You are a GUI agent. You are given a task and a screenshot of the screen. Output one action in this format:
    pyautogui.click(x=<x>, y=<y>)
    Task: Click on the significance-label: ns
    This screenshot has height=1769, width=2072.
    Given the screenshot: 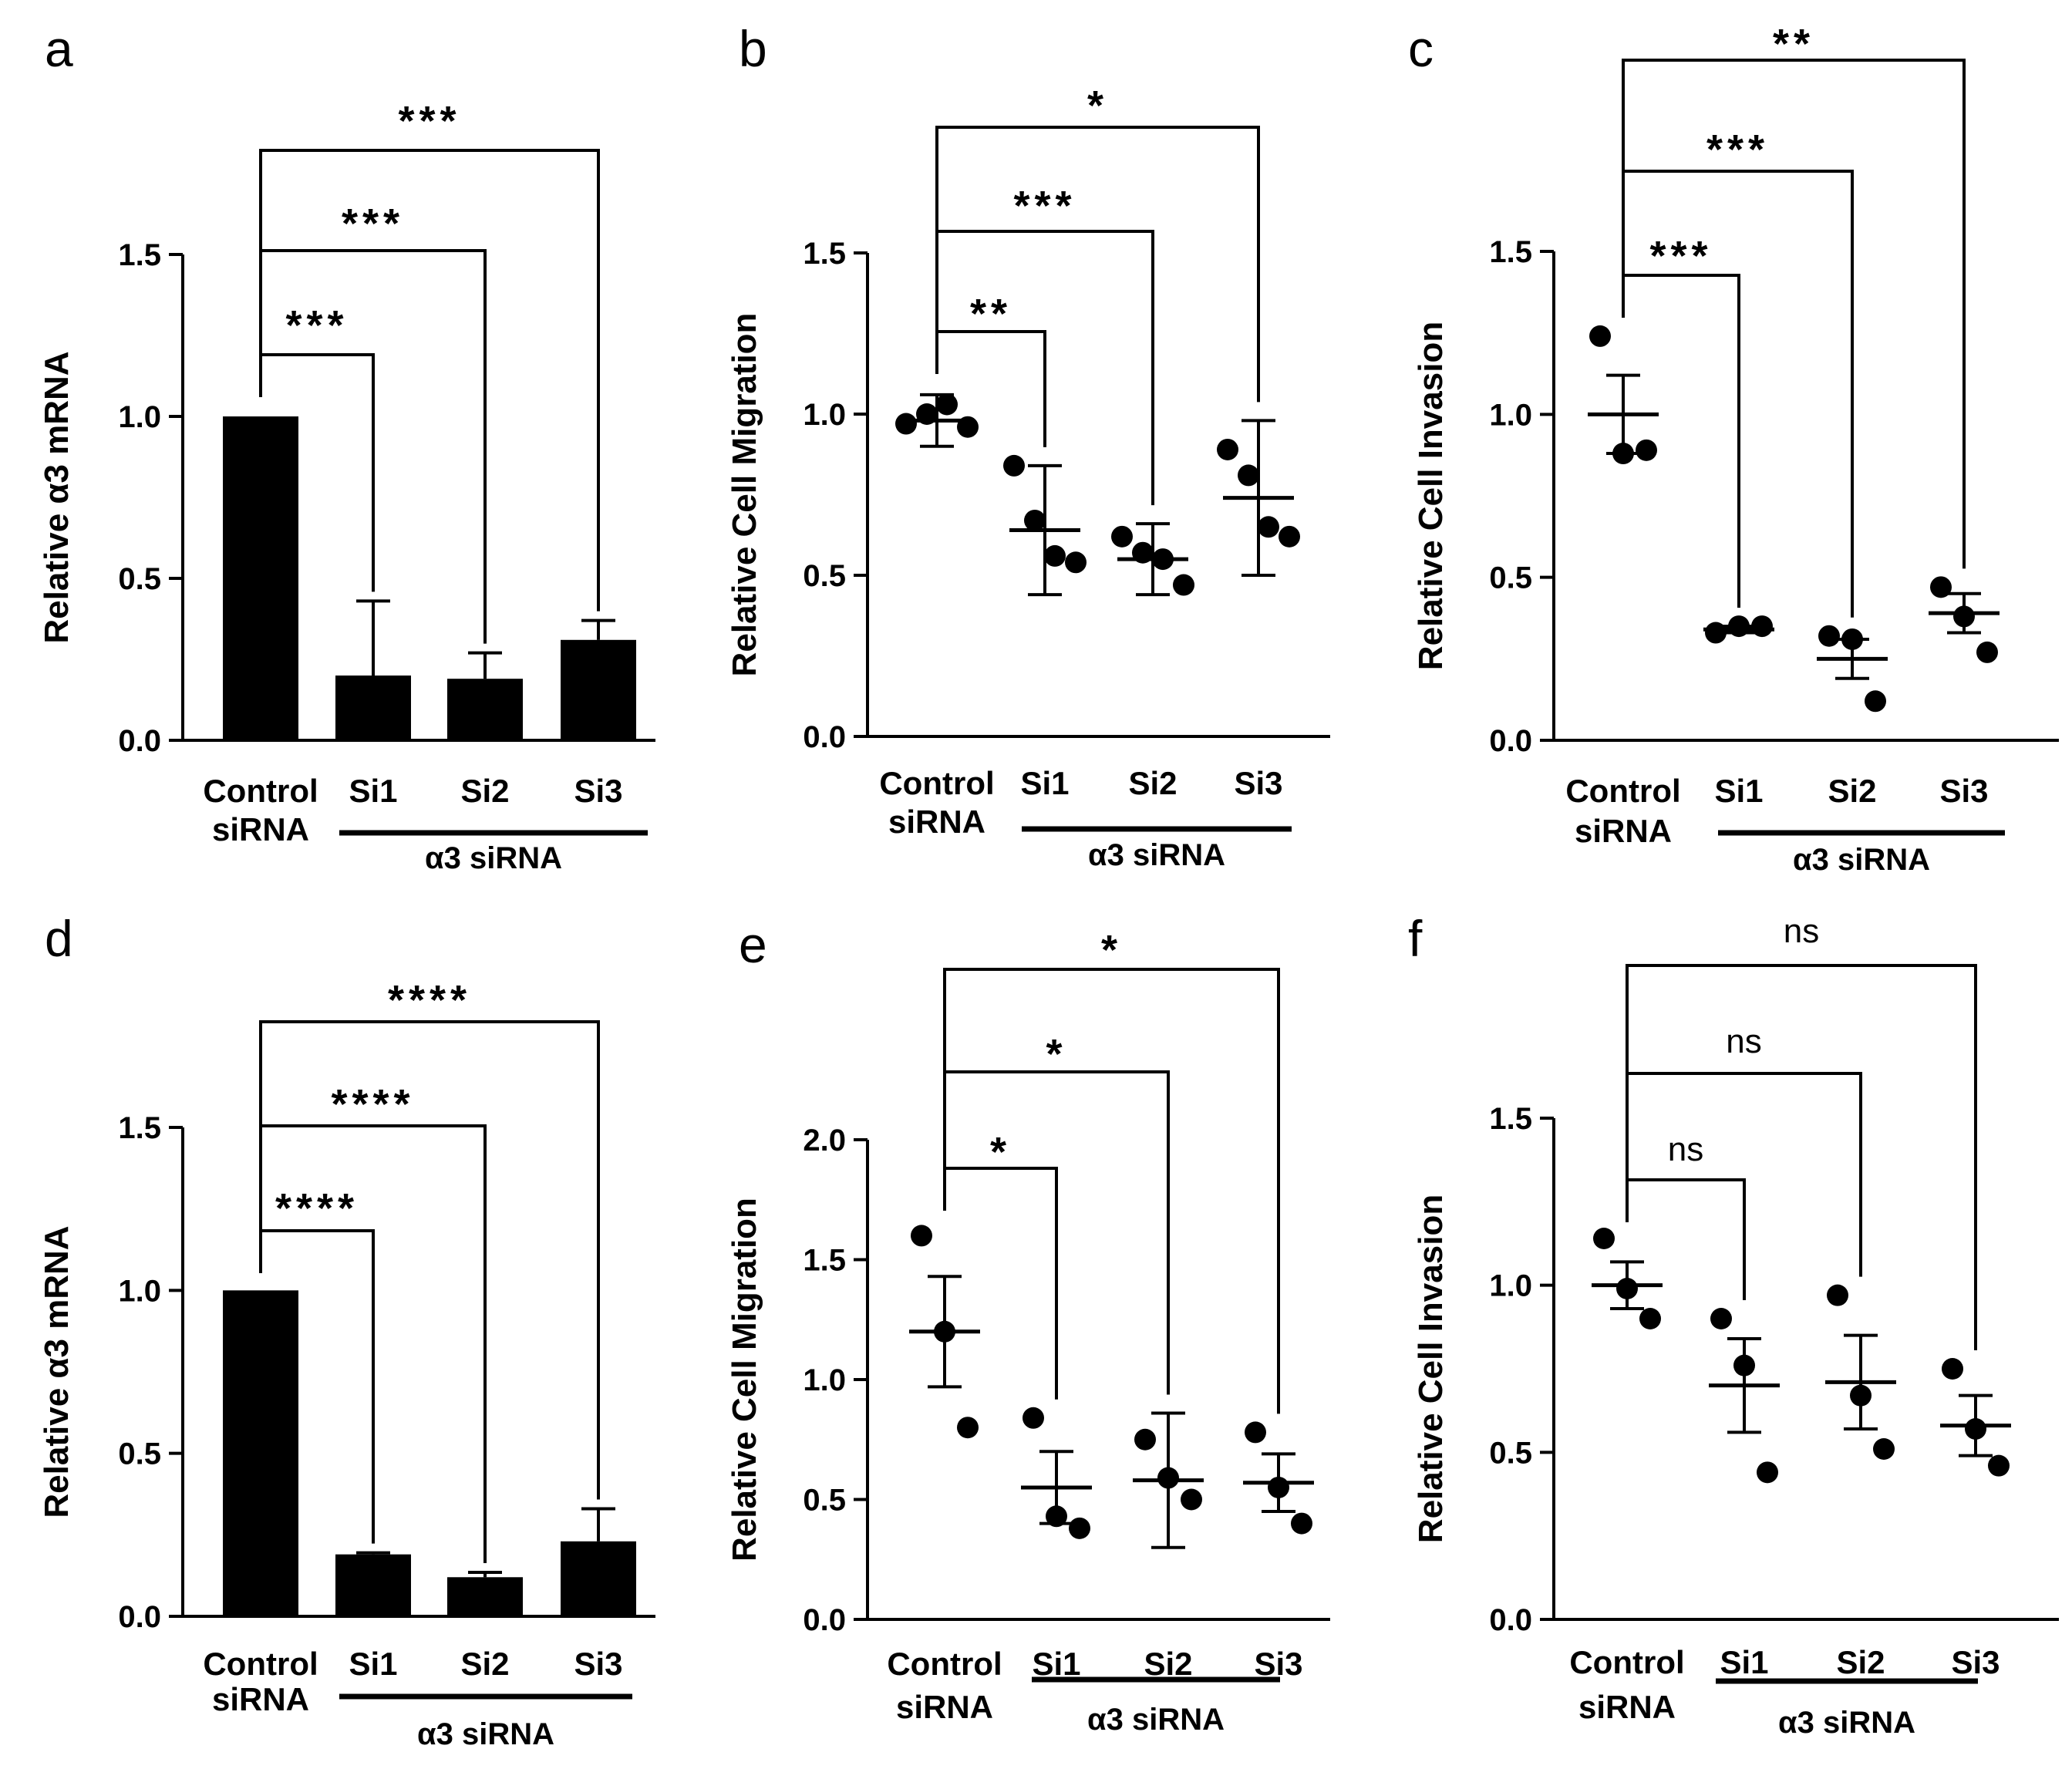 What is the action you would take?
    pyautogui.click(x=1743, y=1041)
    